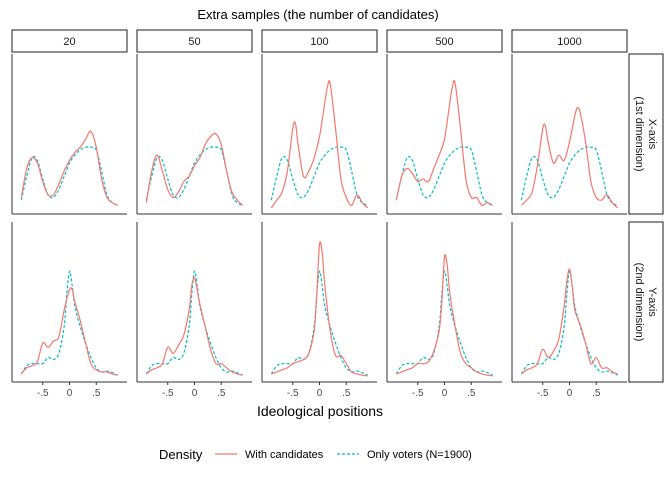  Describe the element at coordinates (320, 411) in the screenshot. I see `x-axis-title: Ideological positions` at that location.